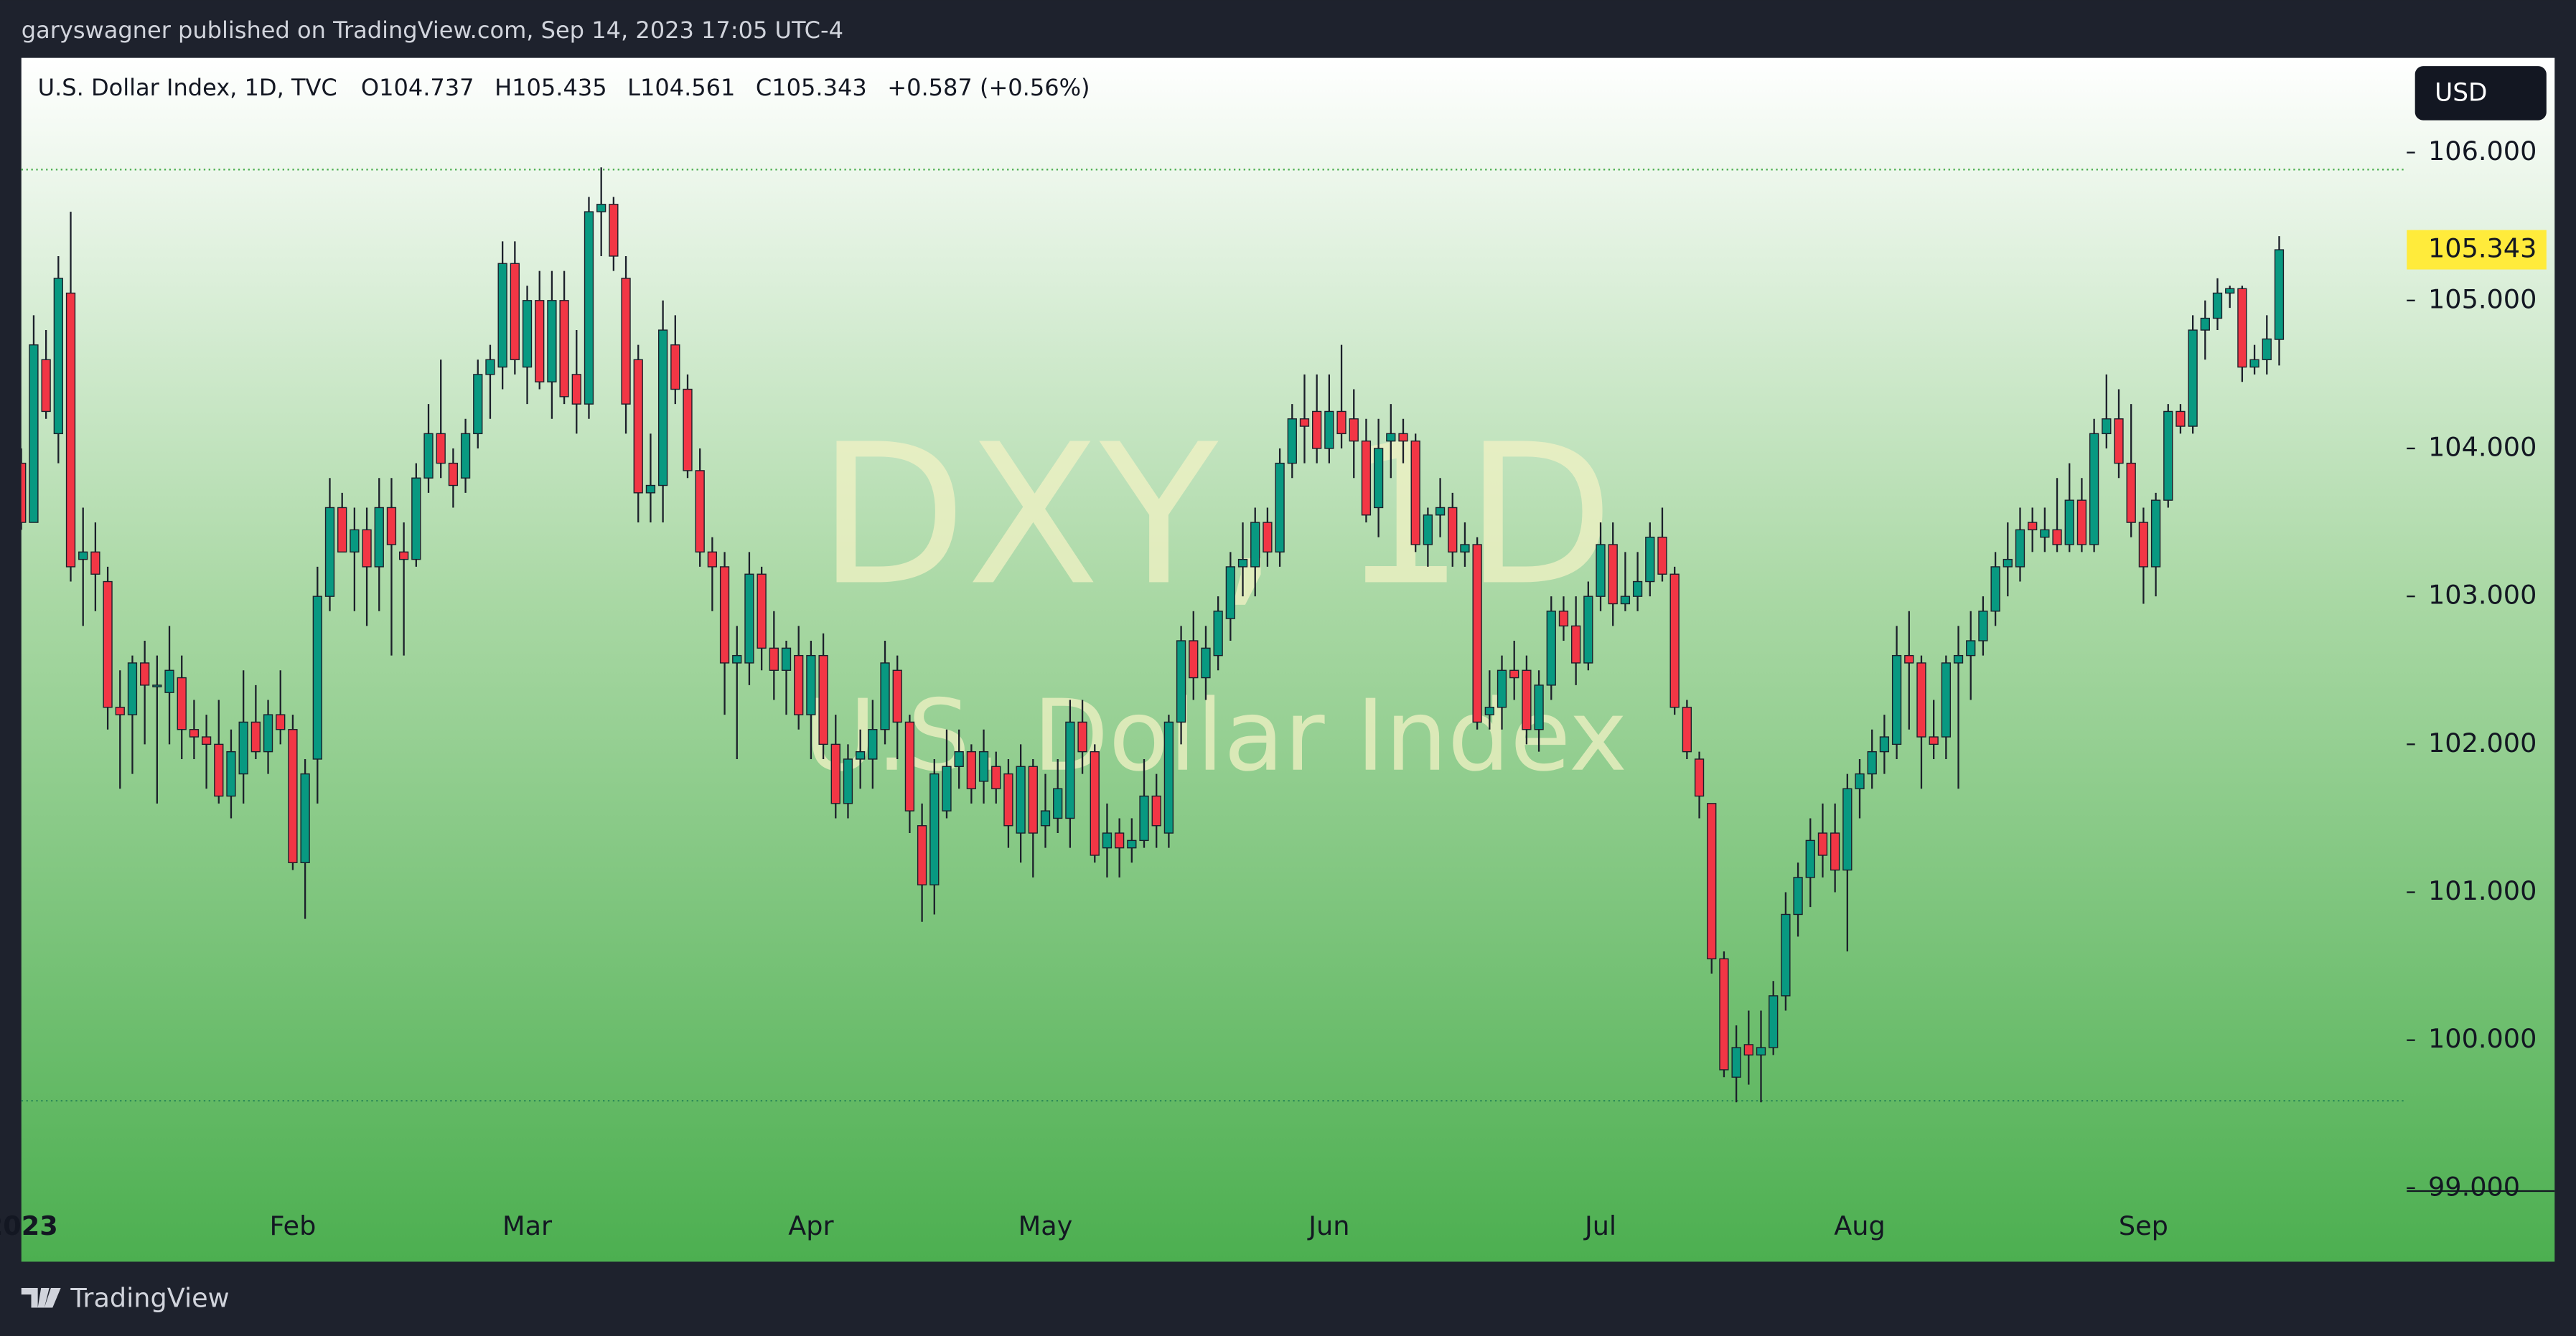  Describe the element at coordinates (150, 1298) in the screenshot. I see `brand-name: TradingView` at that location.